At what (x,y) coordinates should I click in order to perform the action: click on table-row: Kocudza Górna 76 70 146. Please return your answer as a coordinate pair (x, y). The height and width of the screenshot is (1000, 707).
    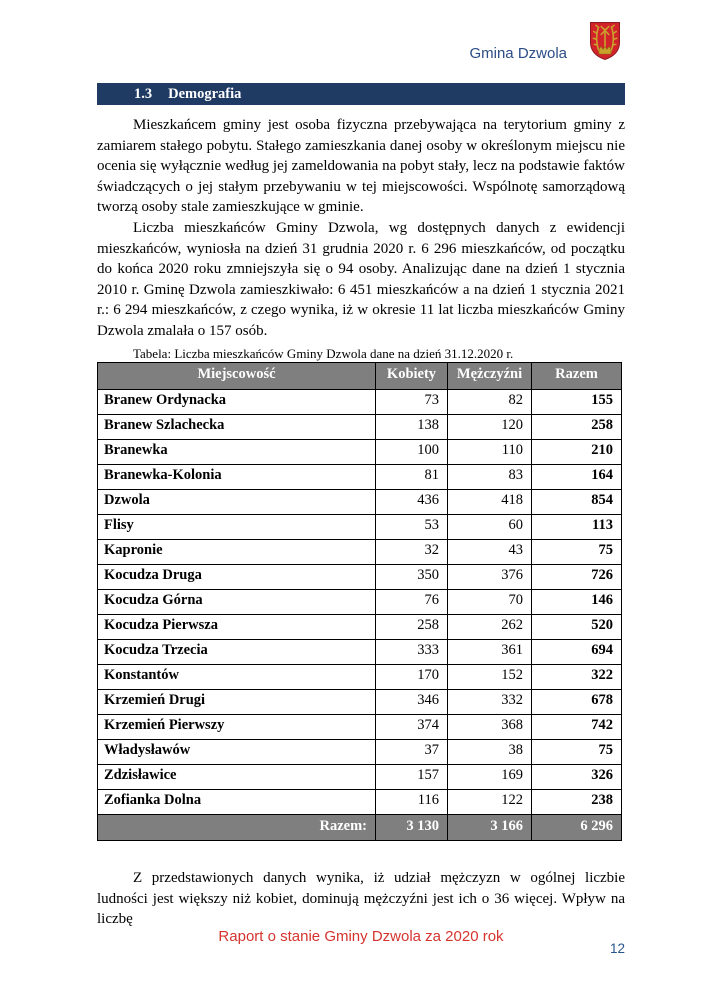
    Looking at the image, I should click on (359, 602).